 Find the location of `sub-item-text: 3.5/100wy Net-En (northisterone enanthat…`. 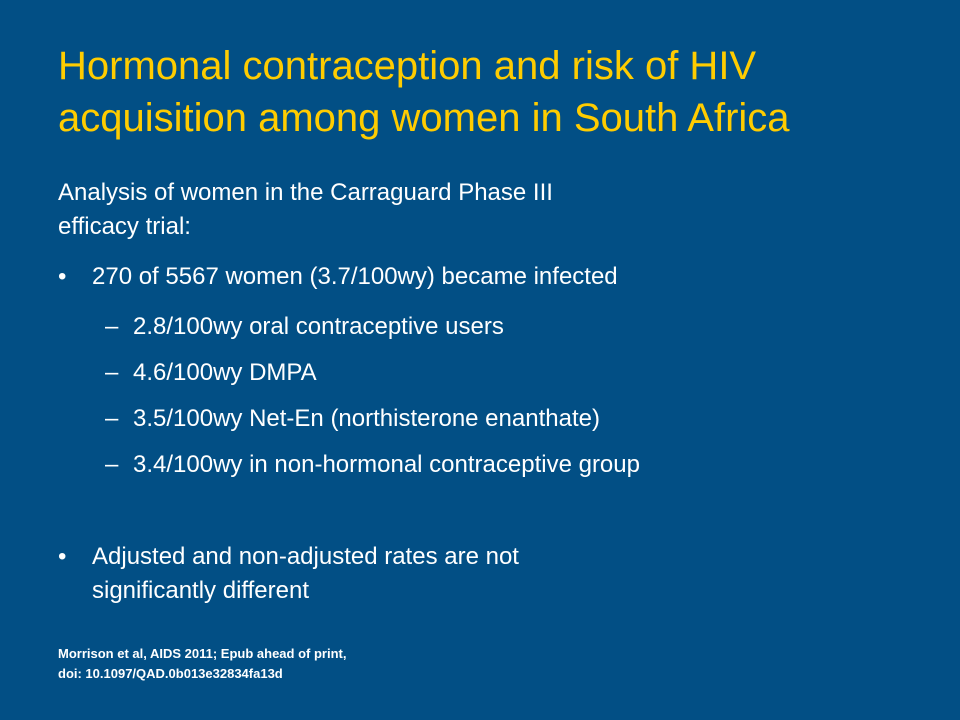

sub-item-text: 3.5/100wy Net-En (northisterone enanthat… is located at coordinates (366, 418).